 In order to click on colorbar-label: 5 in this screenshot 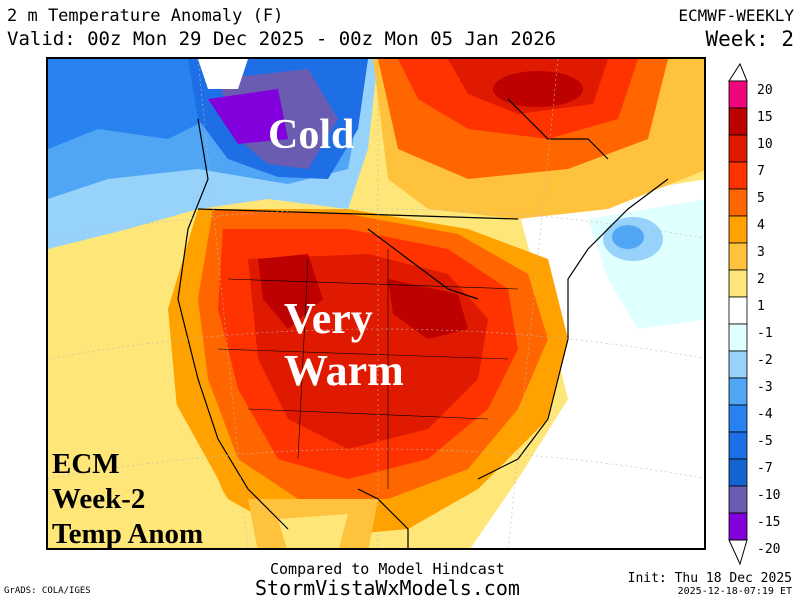, I will do `click(761, 198)`.